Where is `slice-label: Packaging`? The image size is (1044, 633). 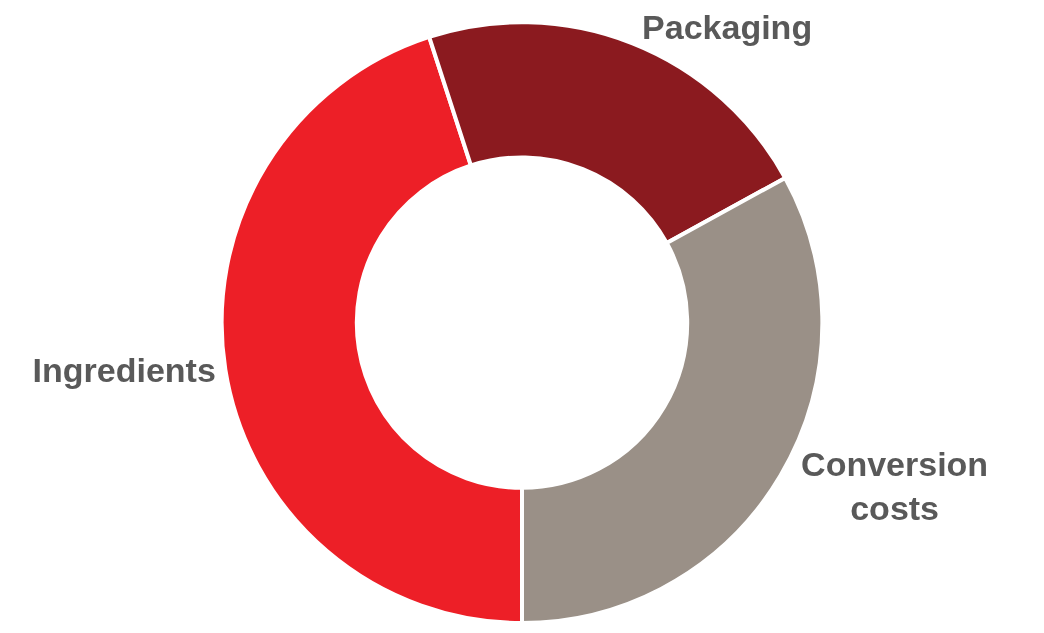 slice-label: Packaging is located at coordinates (727, 26).